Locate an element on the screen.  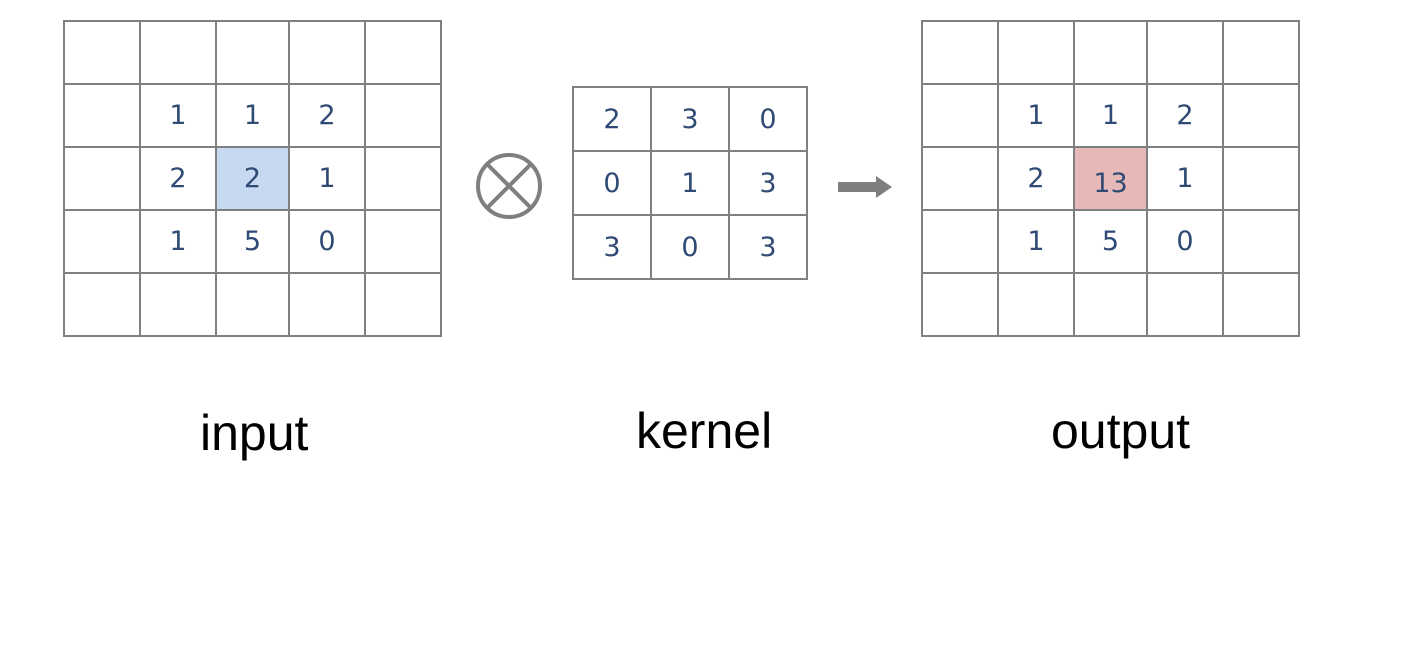
kernel-grid: 2 3 0 0 1 3 3 0 3 is located at coordinates (690, 183).